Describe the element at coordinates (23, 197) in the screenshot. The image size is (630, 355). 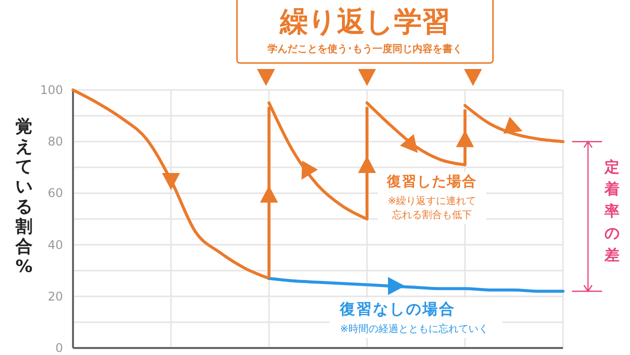
I see `y-axis-title: 覚えている割合%` at that location.